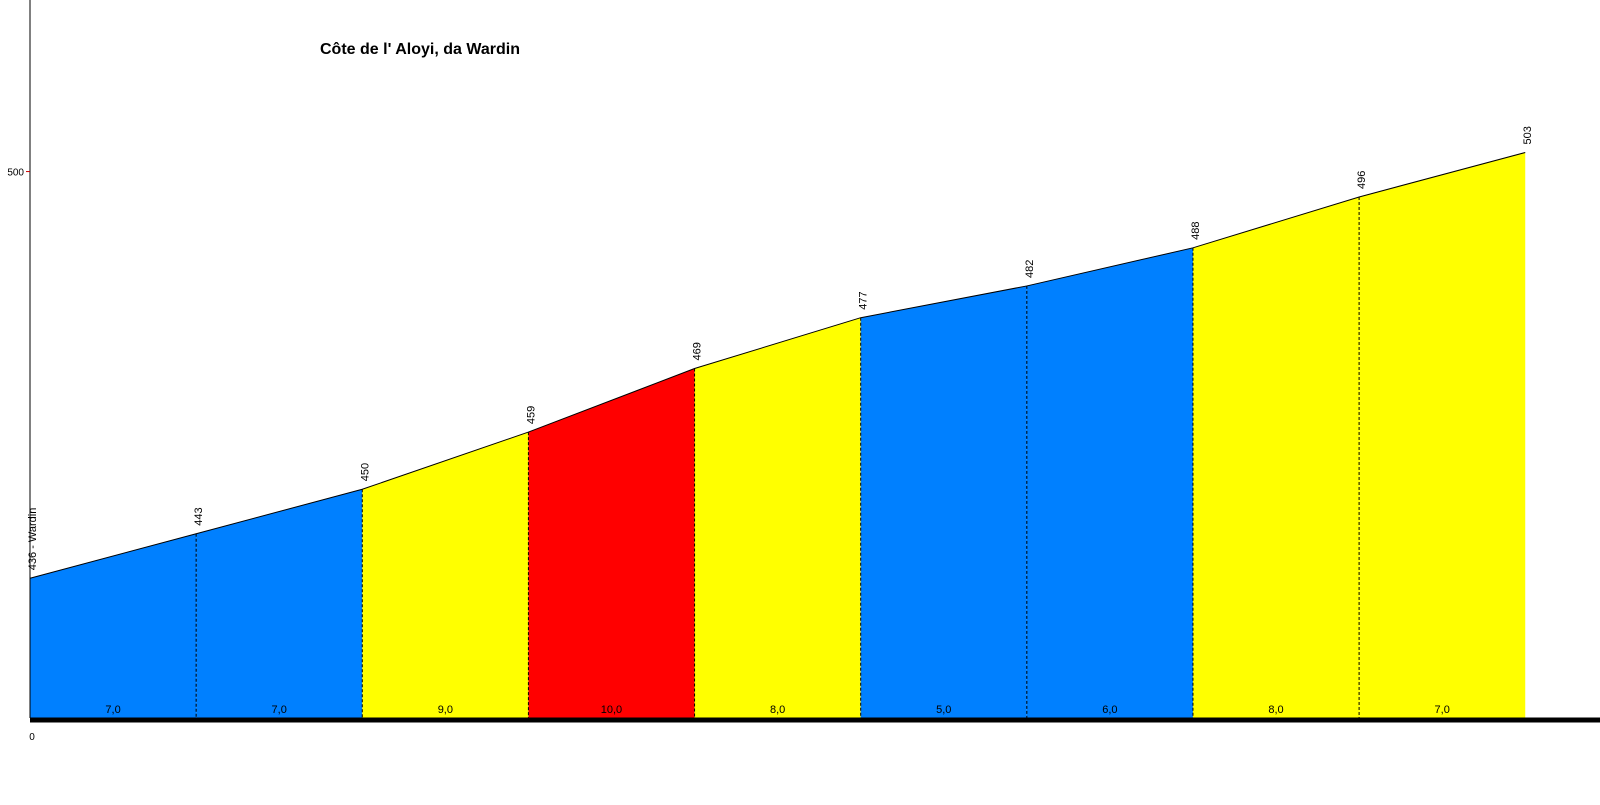  I want to click on elevation-label: 436 - Wardin, so click(33, 539).